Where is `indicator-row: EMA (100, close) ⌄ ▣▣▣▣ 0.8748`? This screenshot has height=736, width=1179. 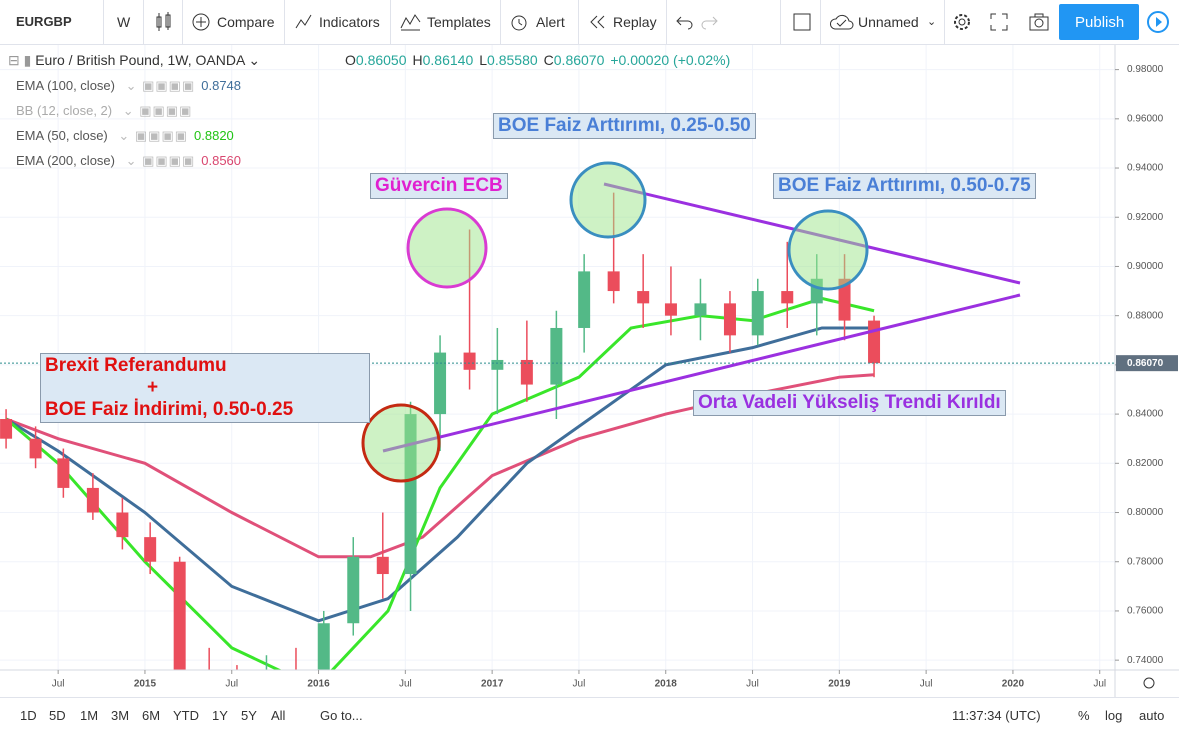
indicator-row: EMA (100, close) ⌄ ▣▣▣▣ 0.8748 is located at coordinates (128, 90).